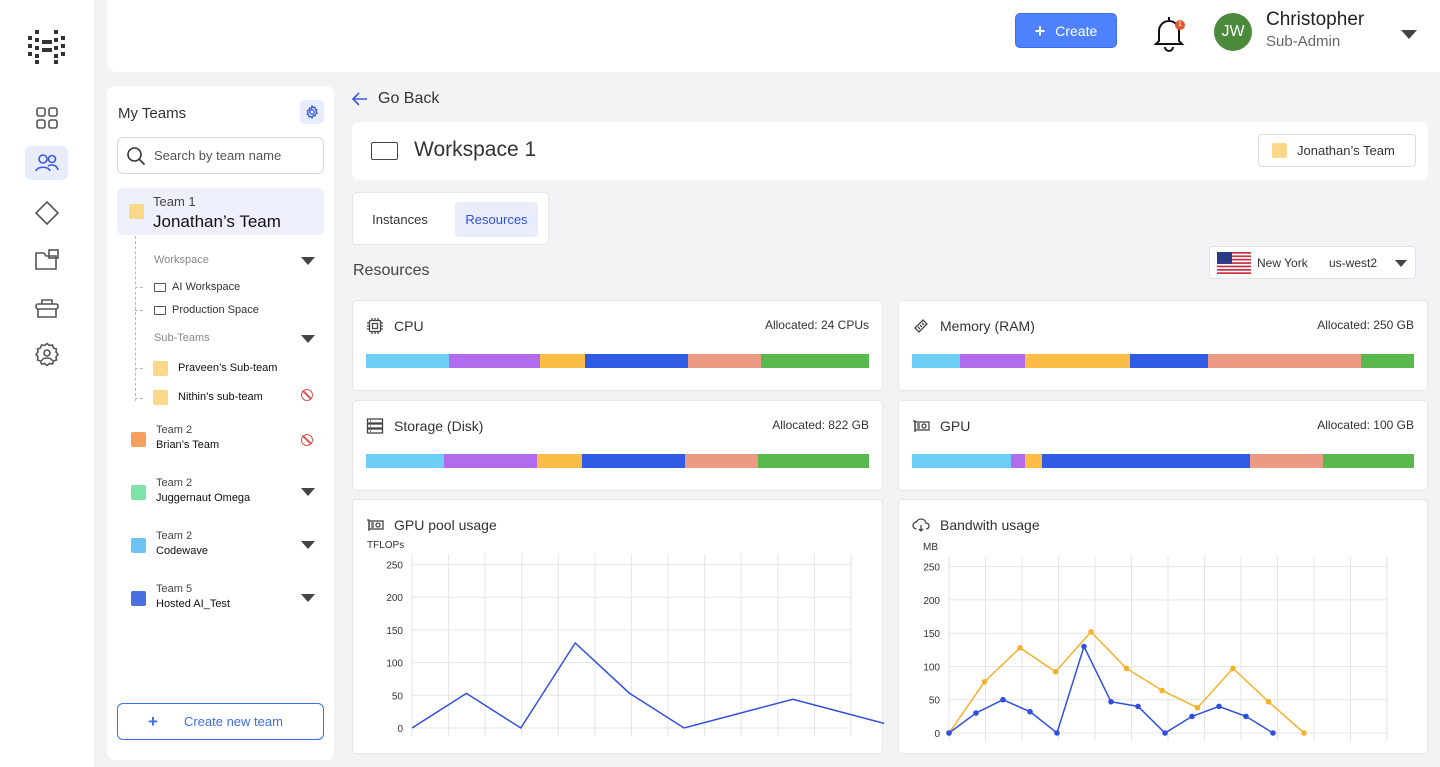 The image size is (1440, 767). What do you see at coordinates (1163, 445) in the screenshot?
I see `resource-card-gpu: GPU Allocated: 100 GB` at bounding box center [1163, 445].